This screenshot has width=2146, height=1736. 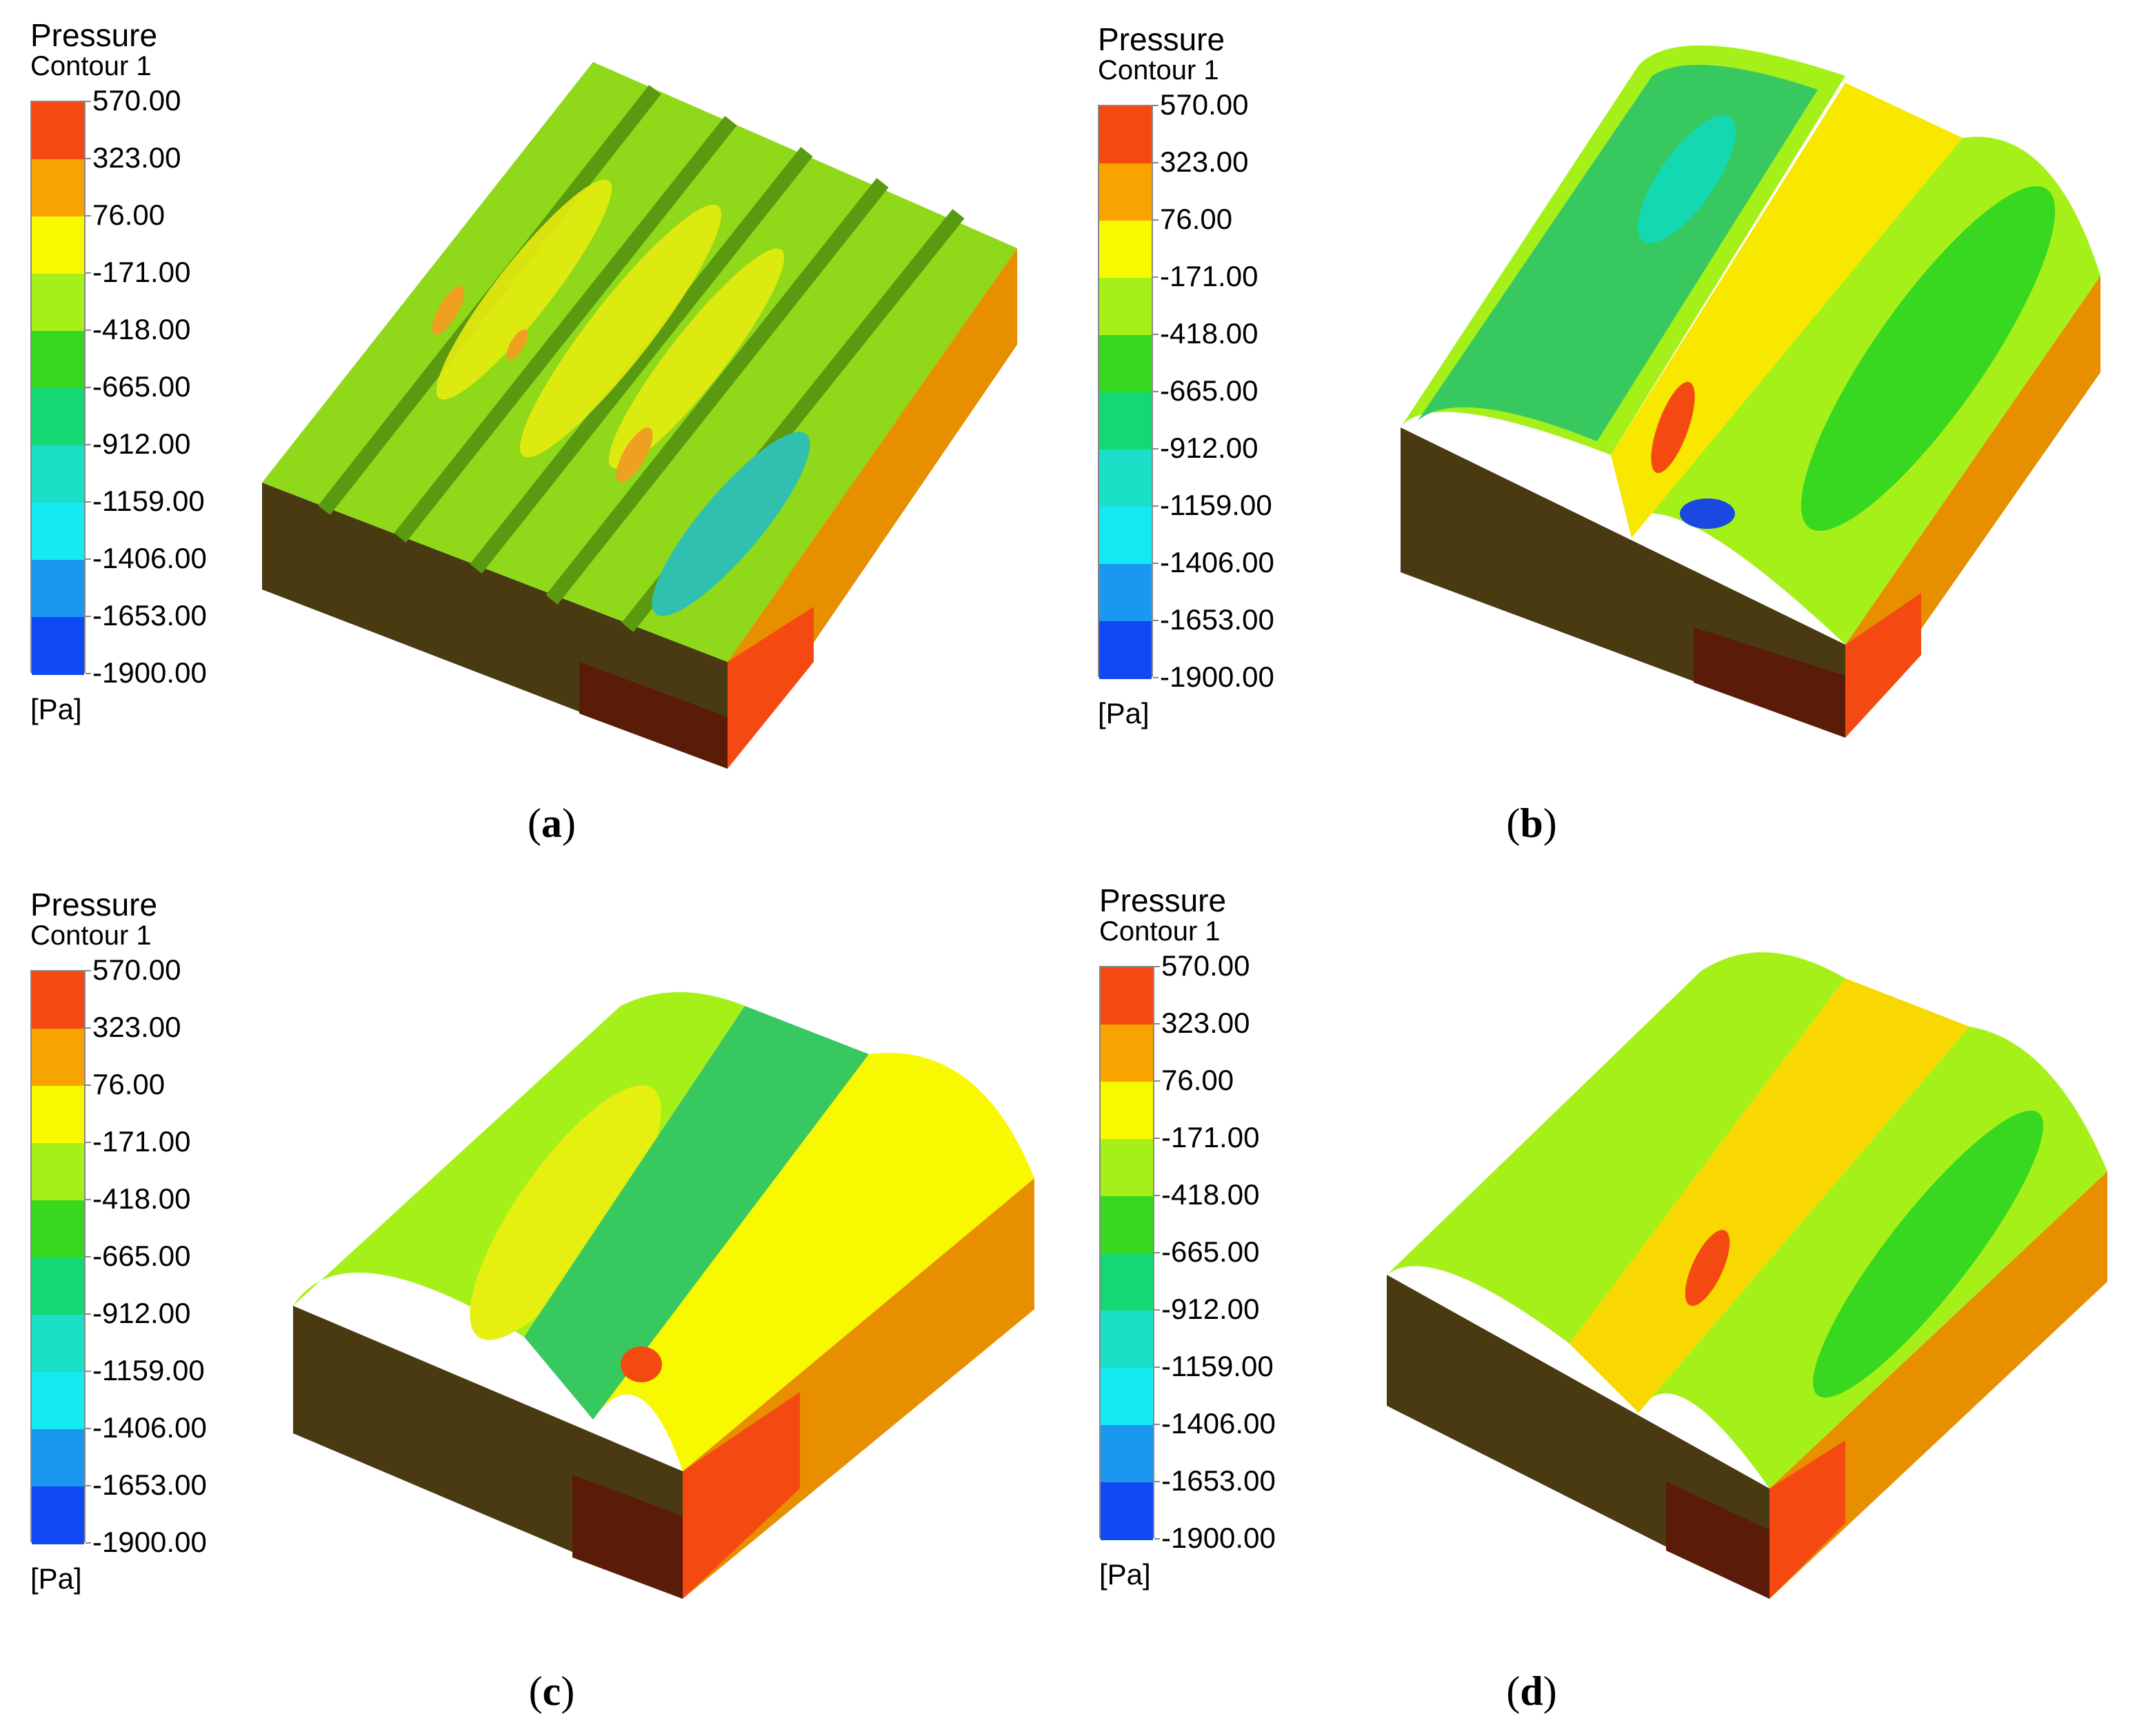 What do you see at coordinates (1938, 1385) in the screenshot?
I see `model-d-right-face` at bounding box center [1938, 1385].